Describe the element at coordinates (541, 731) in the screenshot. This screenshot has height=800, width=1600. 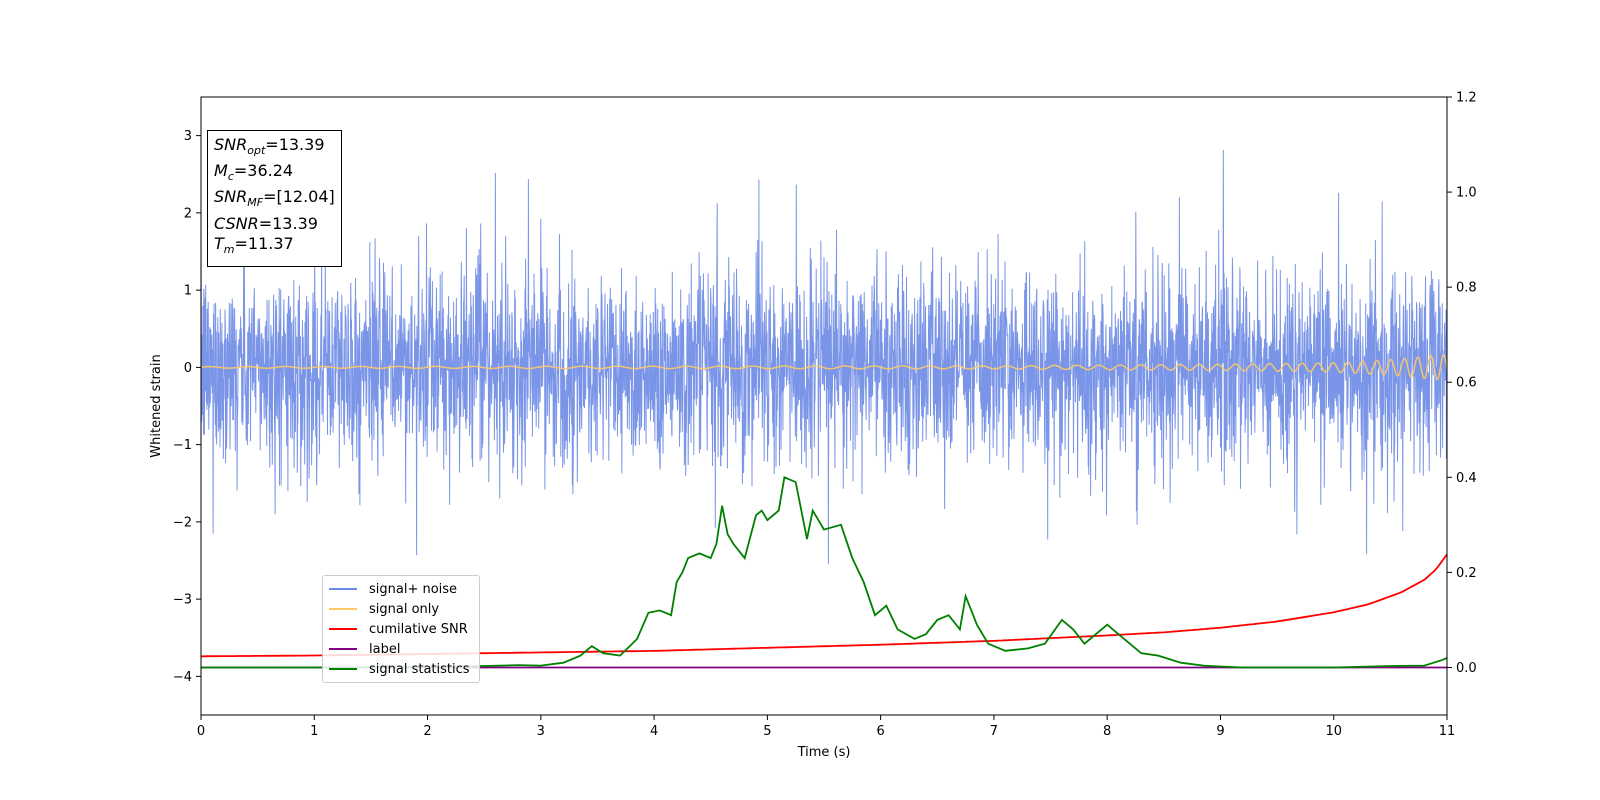
I see `x-tick-label: 3` at that location.